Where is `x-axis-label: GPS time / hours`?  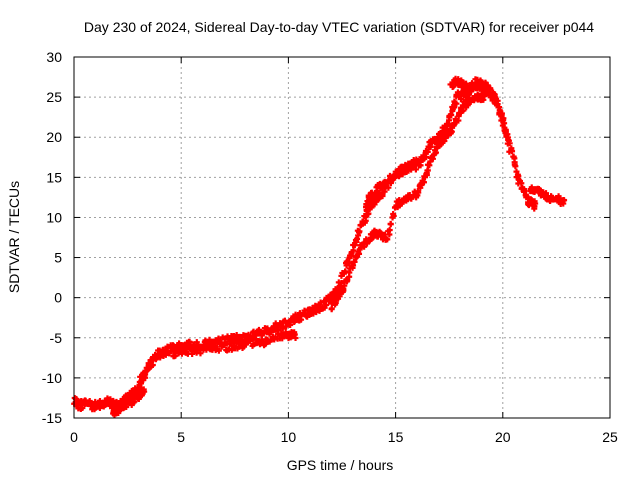 x-axis-label: GPS time / hours is located at coordinates (340, 465).